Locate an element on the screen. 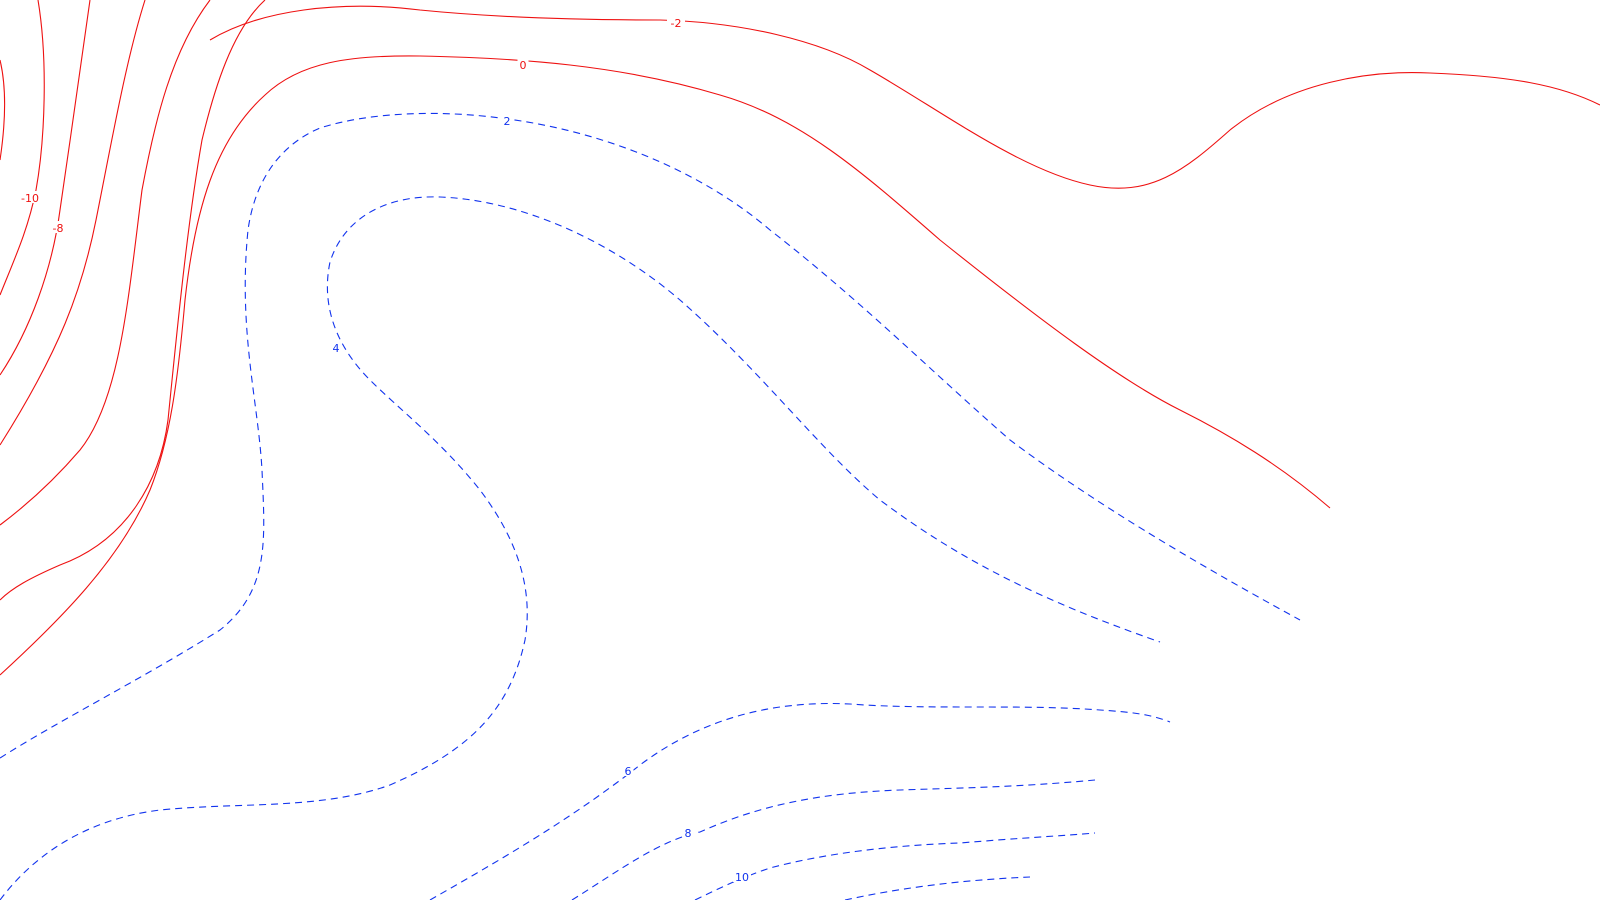 The width and height of the screenshot is (1600, 900). contour-label-level-4: 4 is located at coordinates (336, 348).